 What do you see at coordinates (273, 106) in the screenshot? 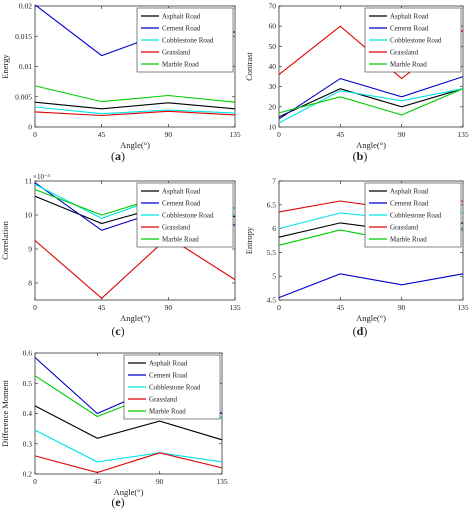
I see `y-tick-label: 20` at bounding box center [273, 106].